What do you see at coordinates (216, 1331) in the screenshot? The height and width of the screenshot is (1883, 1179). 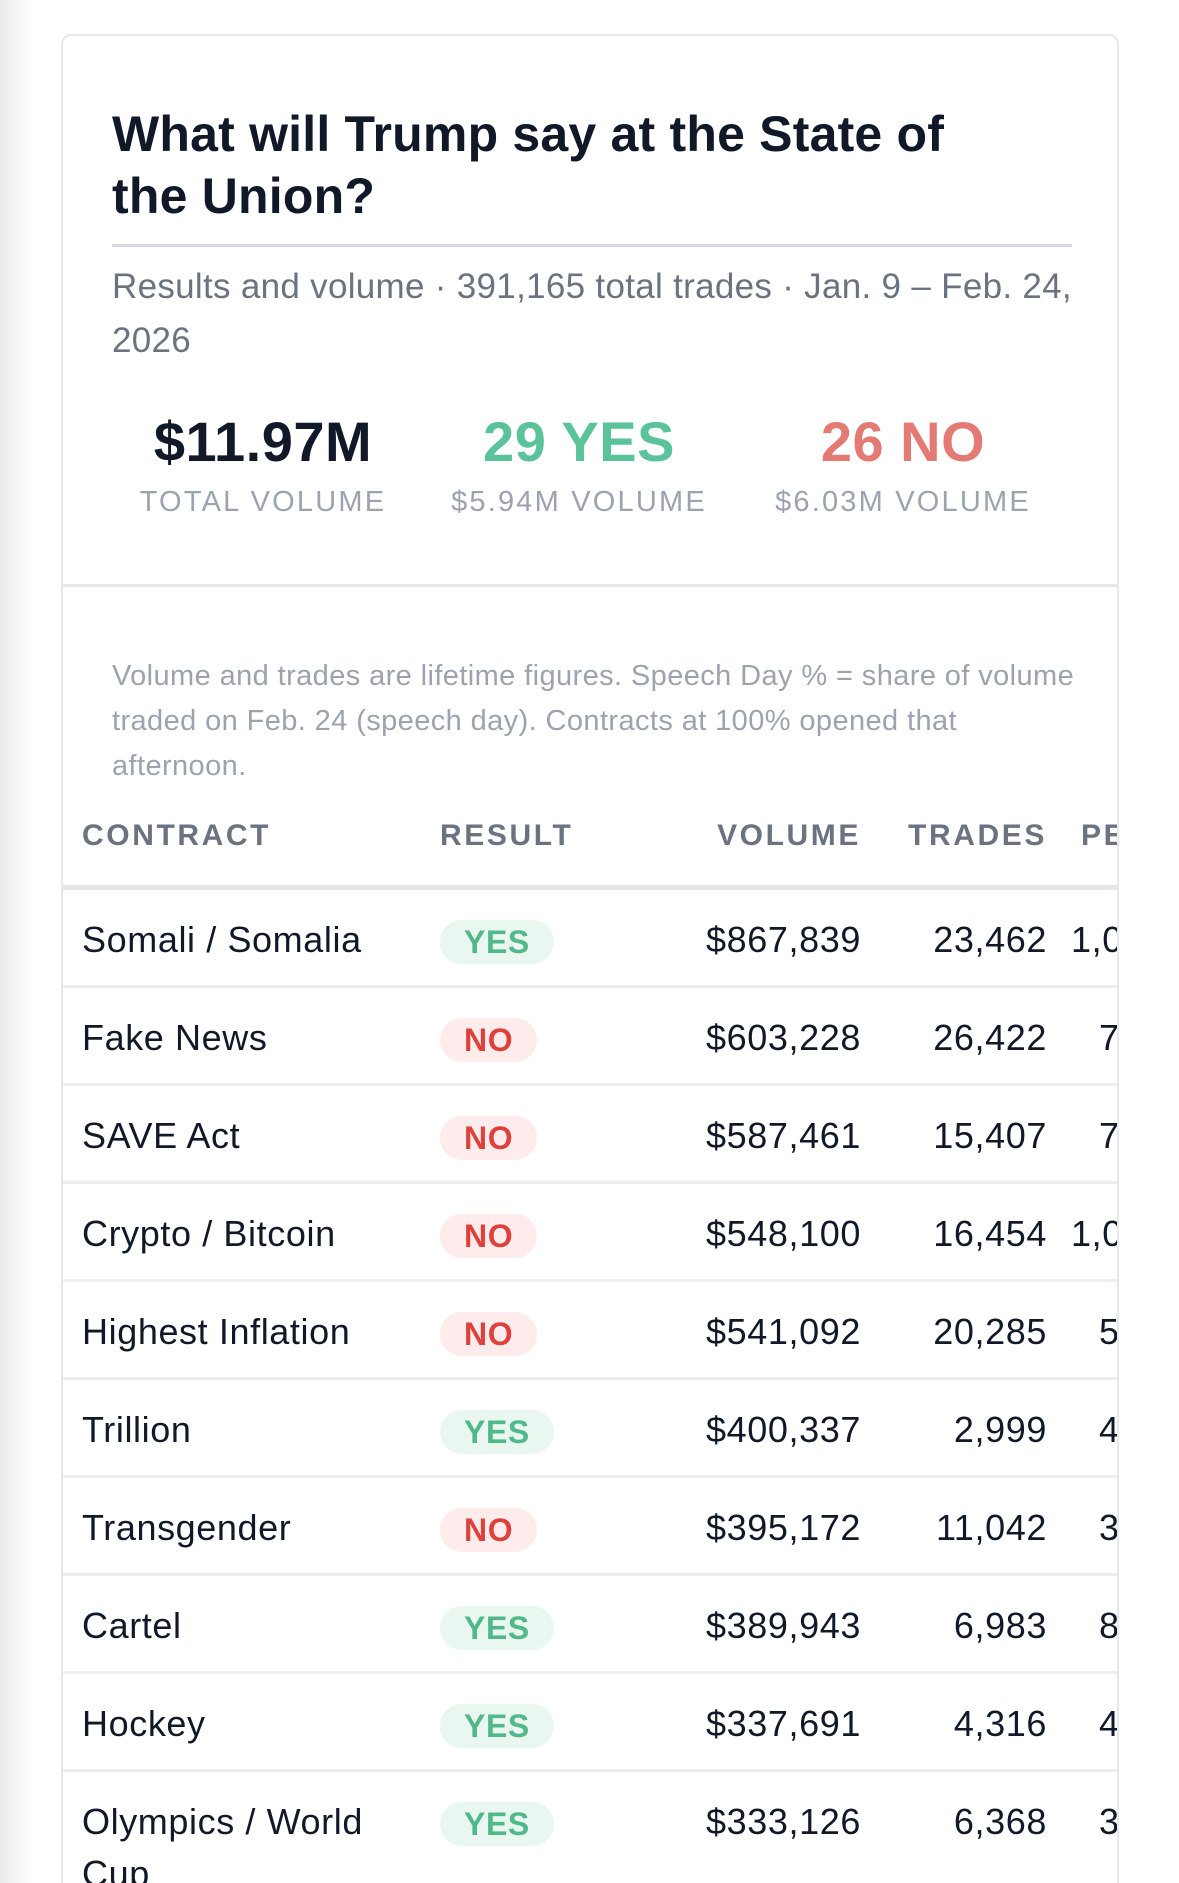 I see `contract-name: Highest Inflation` at bounding box center [216, 1331].